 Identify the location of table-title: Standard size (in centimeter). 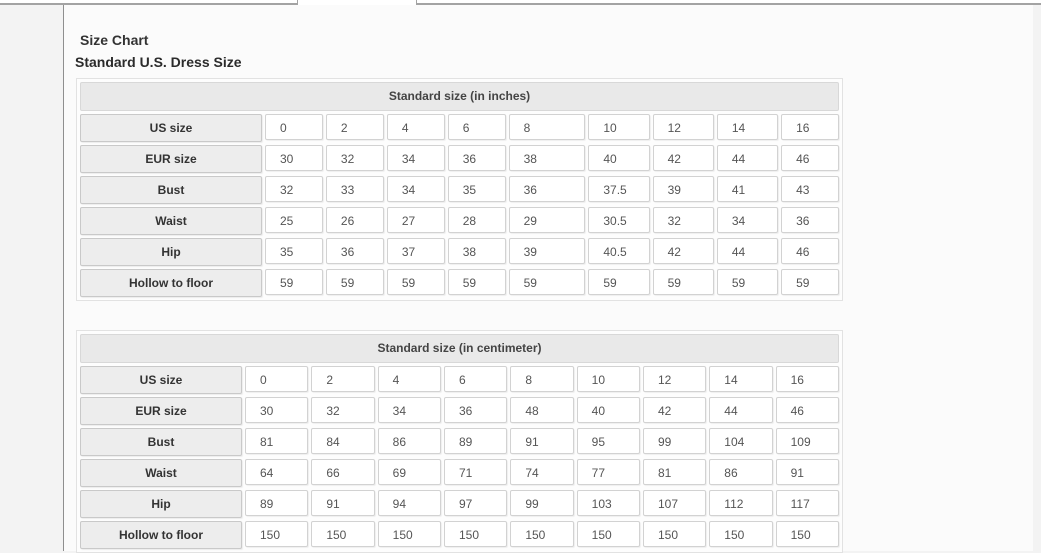
(459, 348).